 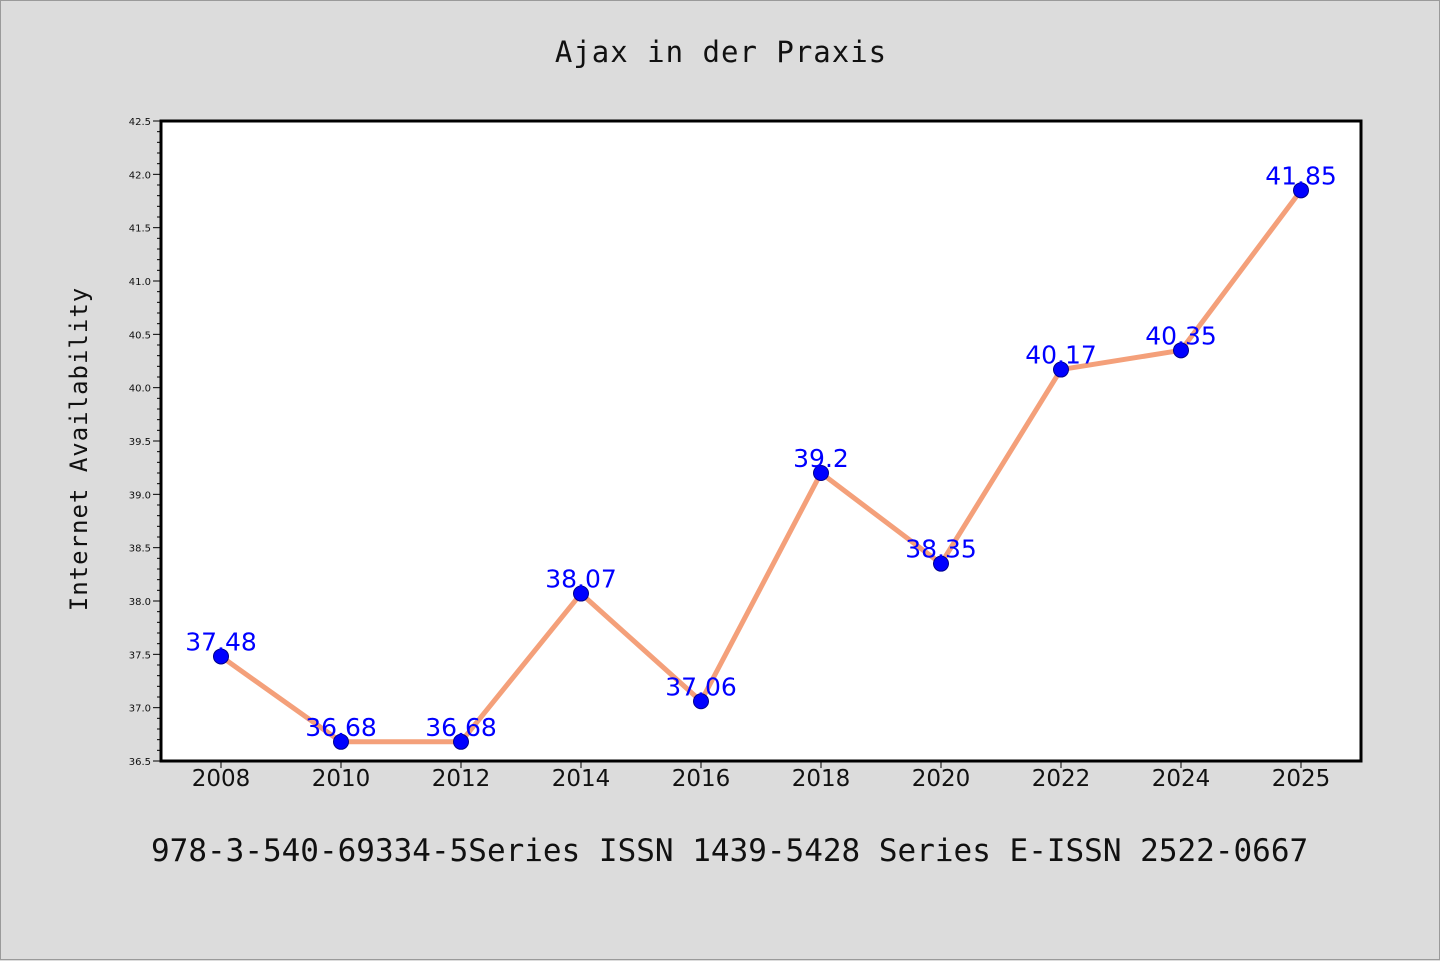 What do you see at coordinates (1181, 779) in the screenshot?
I see `x-tick-label: 2024` at bounding box center [1181, 779].